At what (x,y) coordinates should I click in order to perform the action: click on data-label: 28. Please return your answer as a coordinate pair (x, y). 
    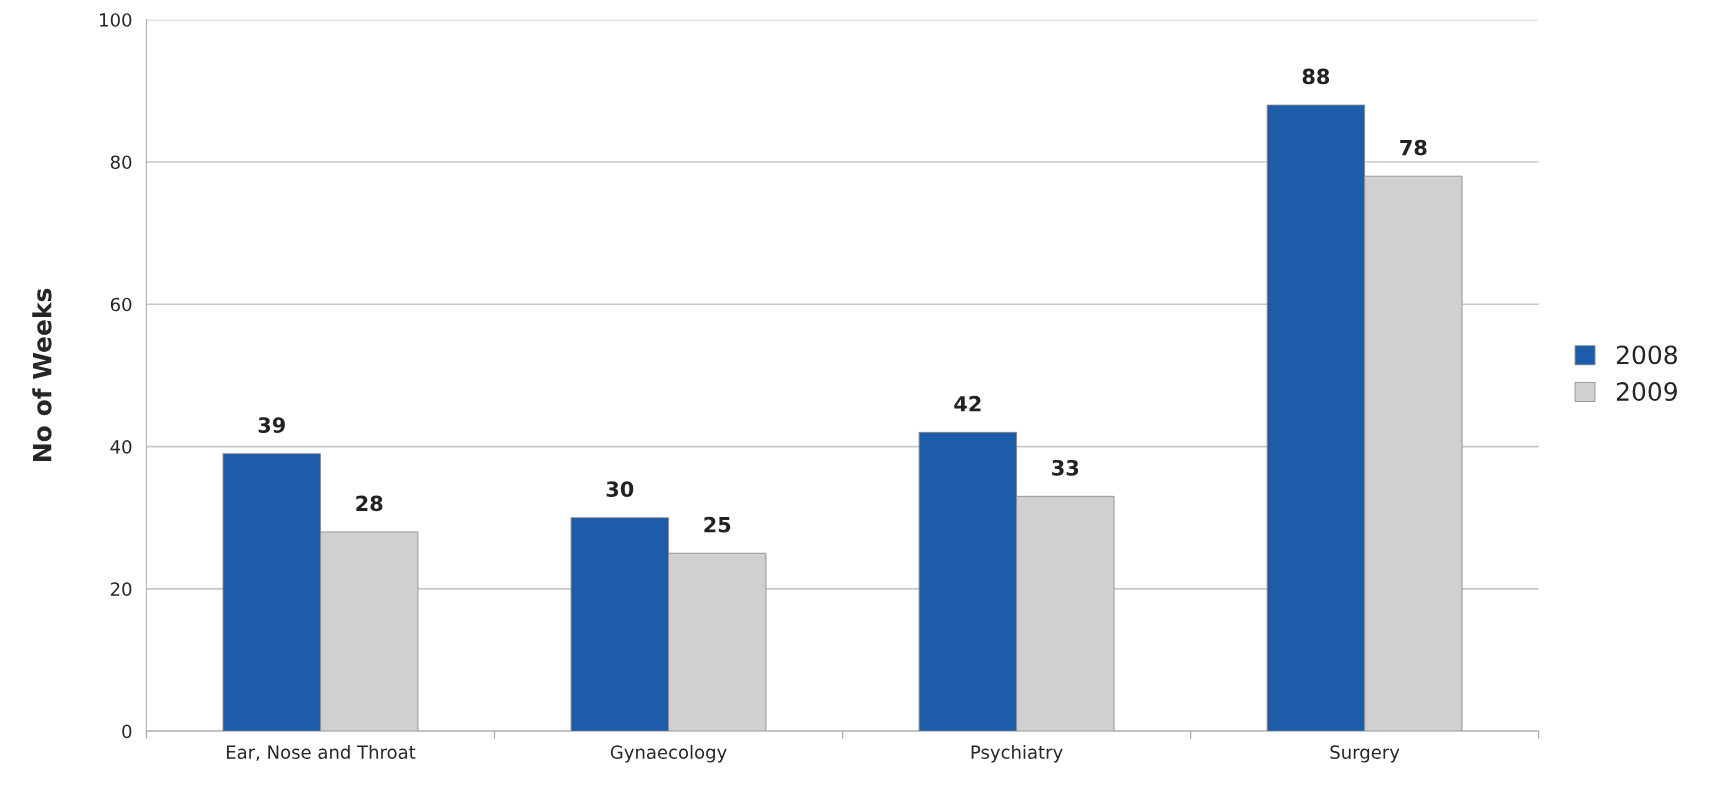
    Looking at the image, I should click on (369, 503).